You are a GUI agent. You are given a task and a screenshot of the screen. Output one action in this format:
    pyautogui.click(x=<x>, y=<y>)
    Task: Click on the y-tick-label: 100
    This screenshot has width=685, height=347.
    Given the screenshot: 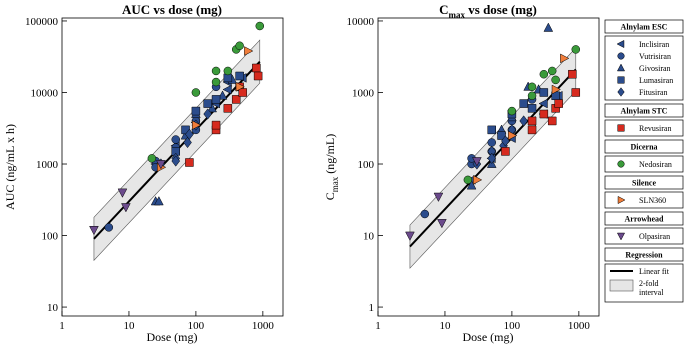 What is the action you would take?
    pyautogui.click(x=50, y=237)
    